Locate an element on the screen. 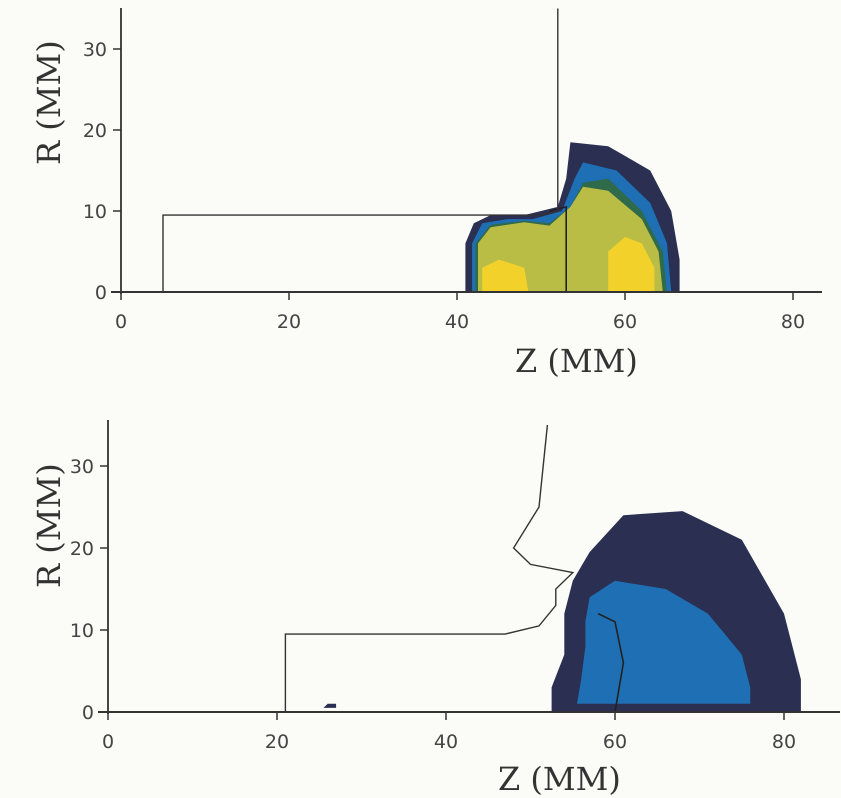 The height and width of the screenshot is (798, 841). y-ticks-bottom: 0 10 20 30 is located at coordinates (89, 590).